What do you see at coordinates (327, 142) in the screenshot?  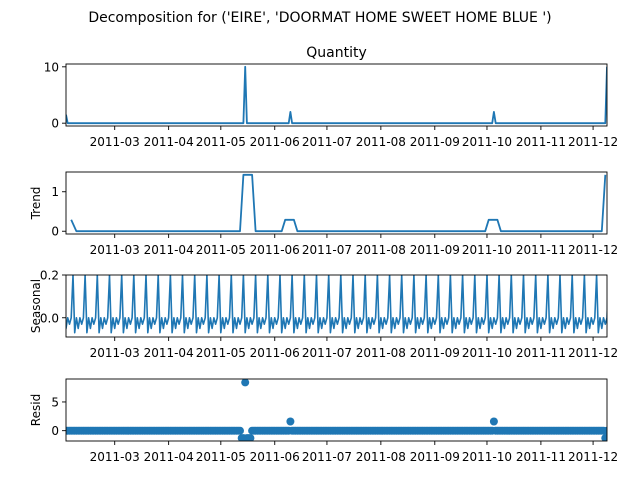 I see `quantity-xtick-label: 2011-07` at bounding box center [327, 142].